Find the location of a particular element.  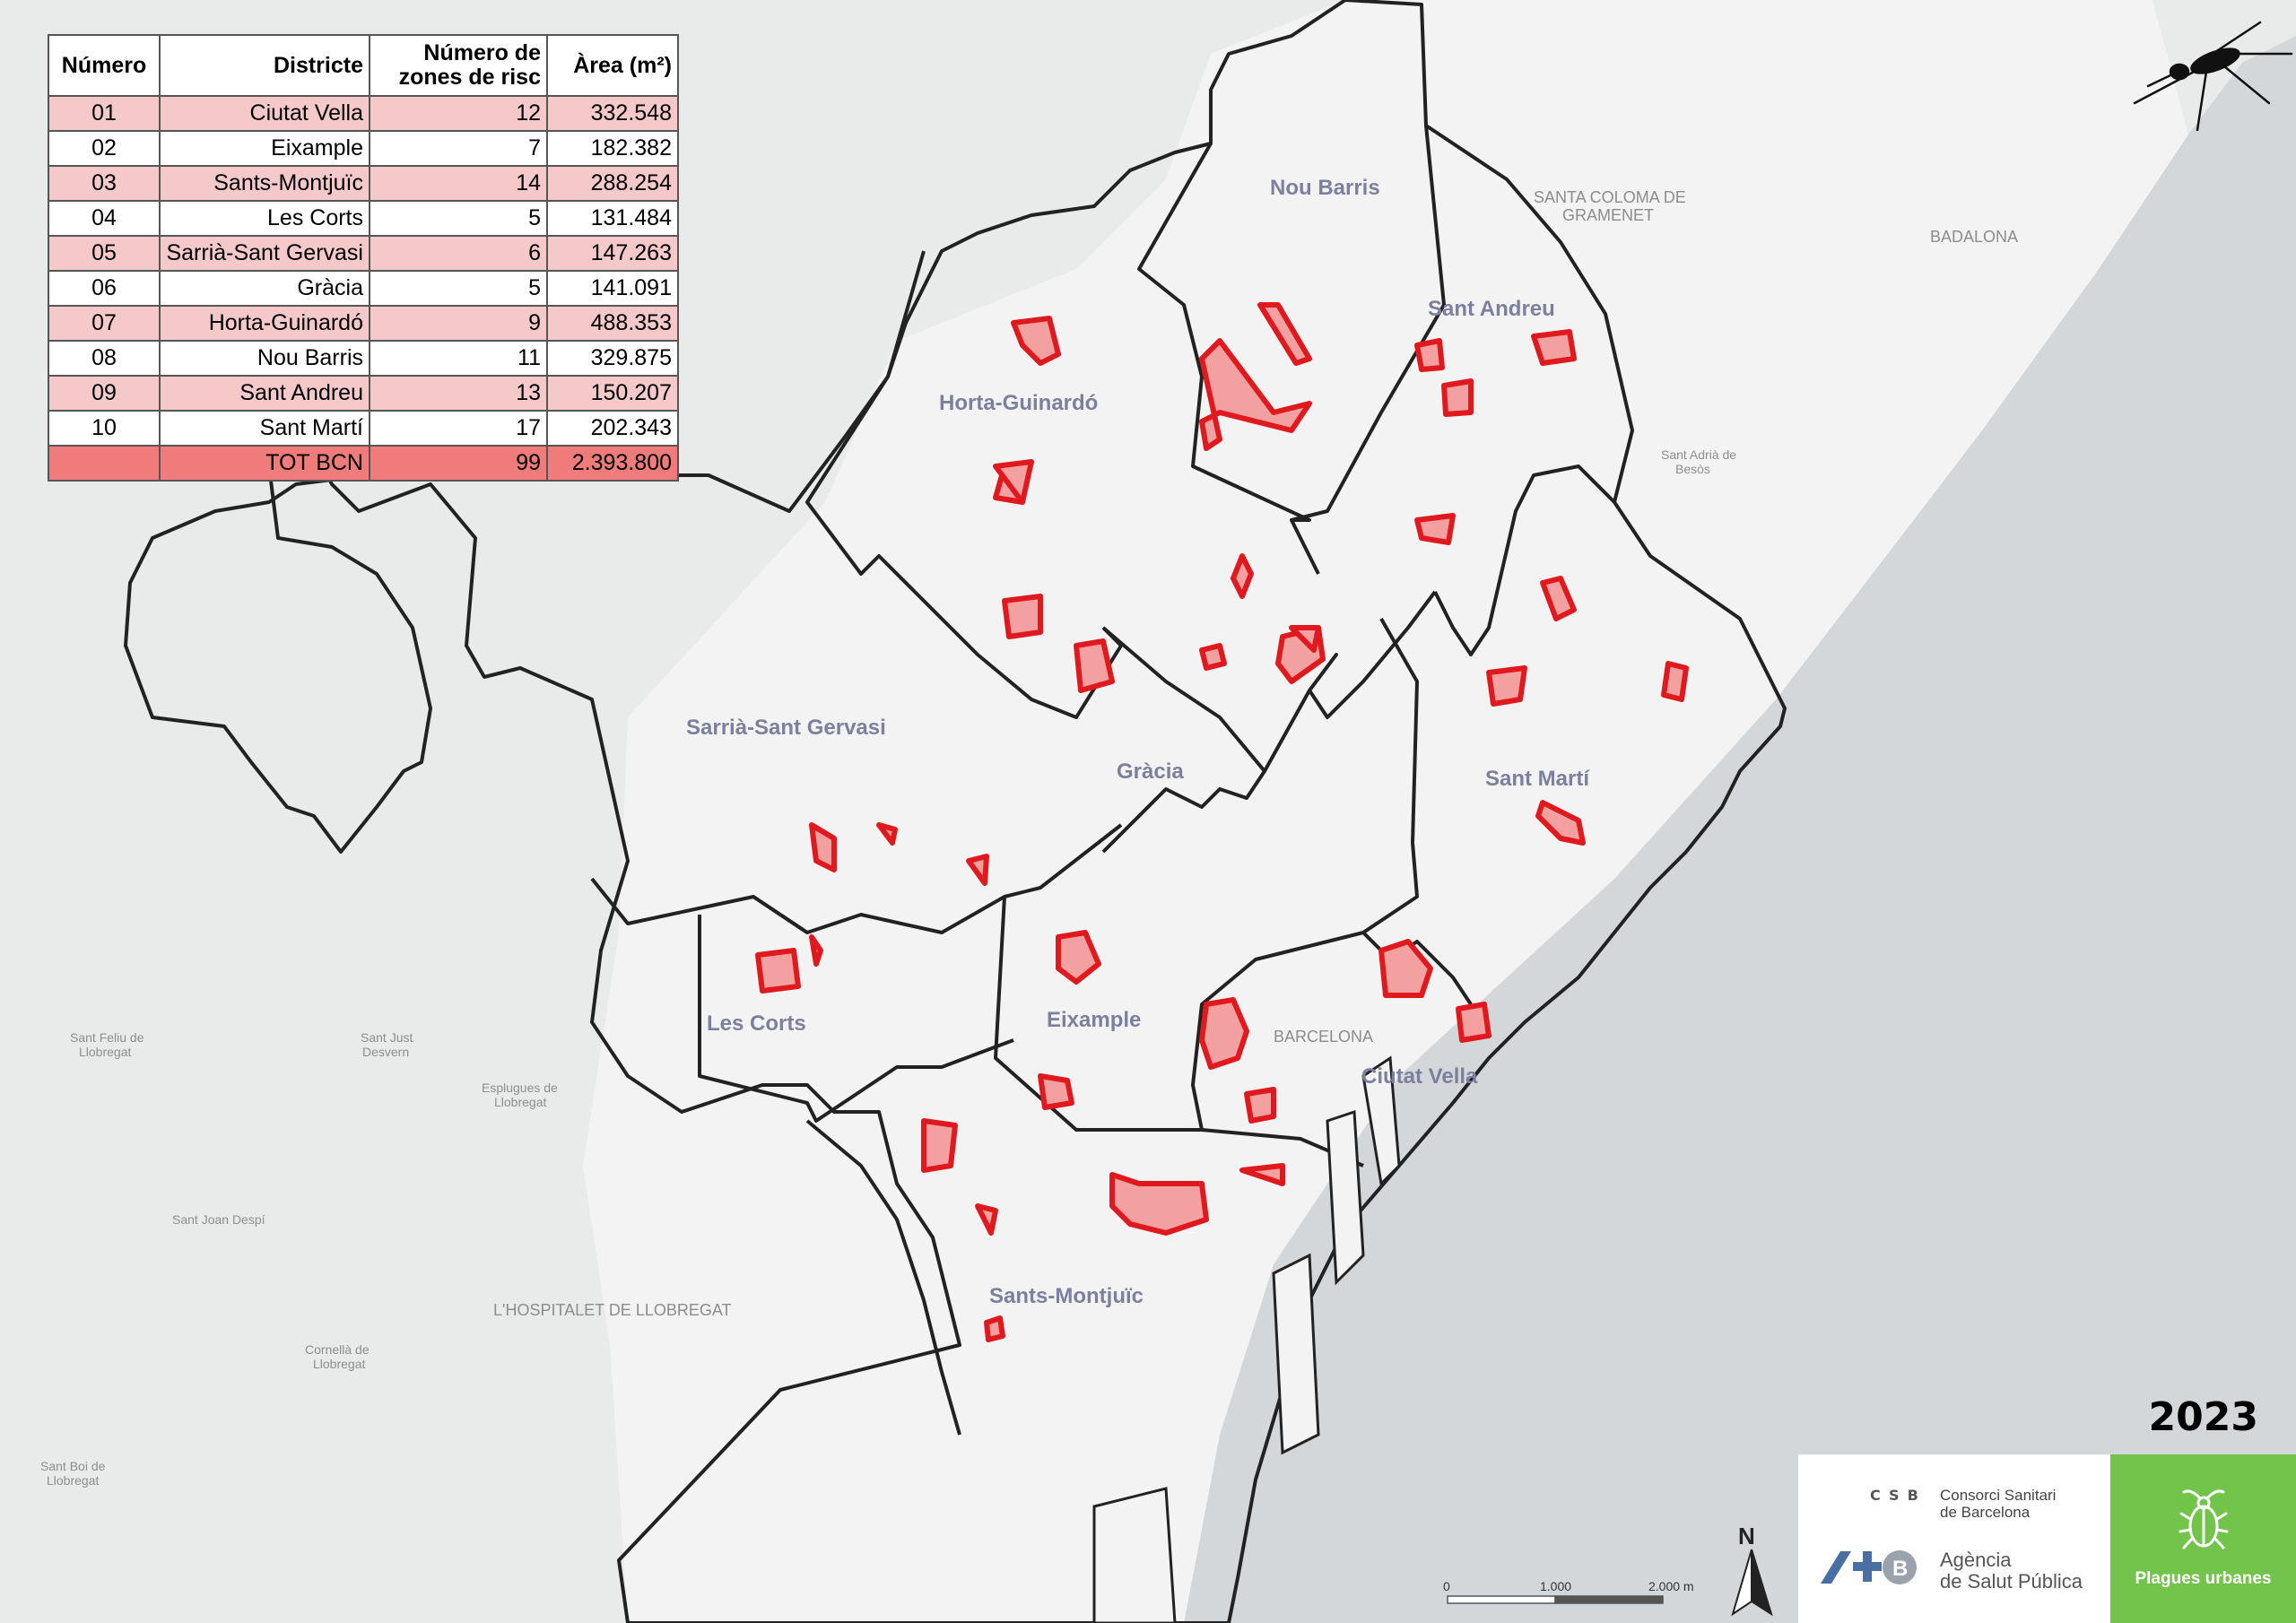

cockroach-icon is located at coordinates (2204, 1519).